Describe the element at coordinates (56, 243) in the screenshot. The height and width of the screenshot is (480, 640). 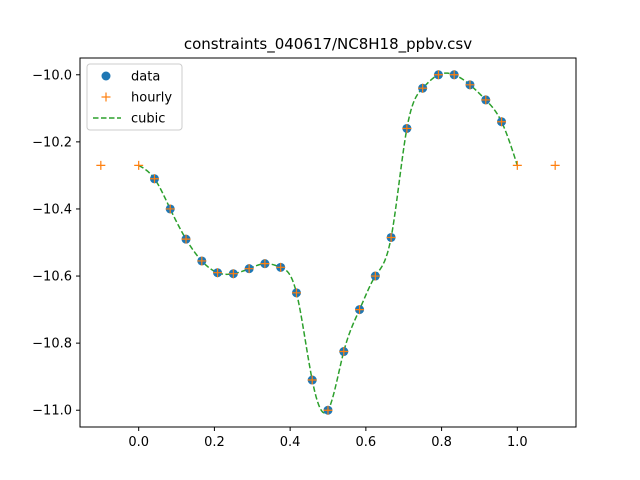
I see `y-axis-ticks: −11.0 −10.8 −10.6 −10.4 −10.2 −10.0` at that location.